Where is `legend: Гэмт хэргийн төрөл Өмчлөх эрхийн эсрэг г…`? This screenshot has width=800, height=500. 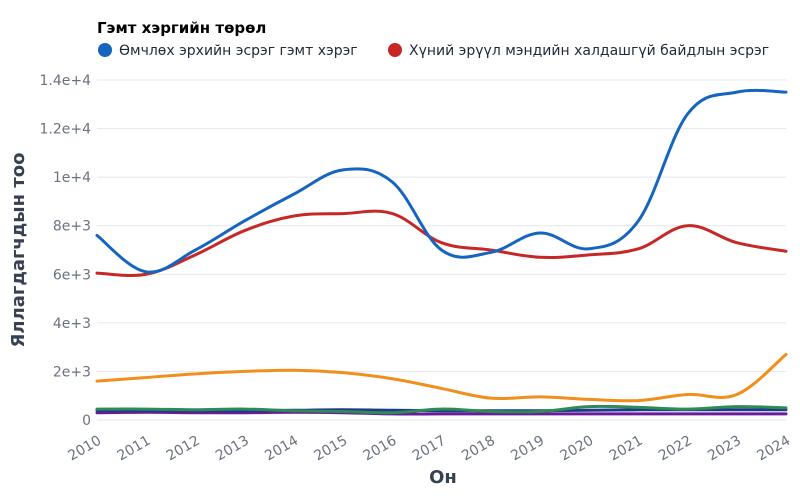
legend: Гэмт хэргийн төрөл Өмчлөх эрхийн эсрэг г… is located at coordinates (433, 39).